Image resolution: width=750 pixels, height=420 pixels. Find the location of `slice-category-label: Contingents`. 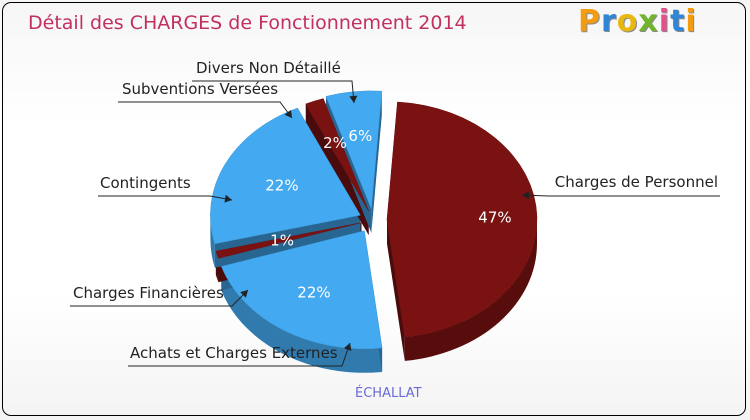

slice-category-label: Contingents is located at coordinates (145, 183).